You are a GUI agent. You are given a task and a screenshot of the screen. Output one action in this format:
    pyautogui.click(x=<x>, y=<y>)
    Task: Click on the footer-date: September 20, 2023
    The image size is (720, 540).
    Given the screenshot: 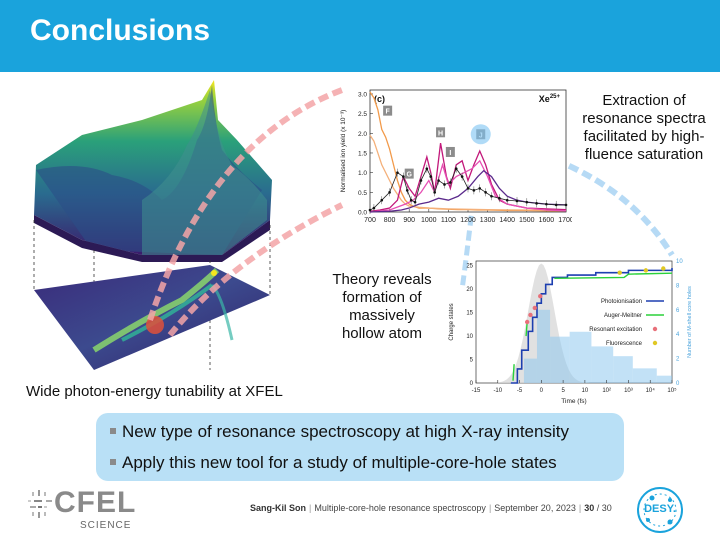 What is the action you would take?
    pyautogui.click(x=535, y=508)
    